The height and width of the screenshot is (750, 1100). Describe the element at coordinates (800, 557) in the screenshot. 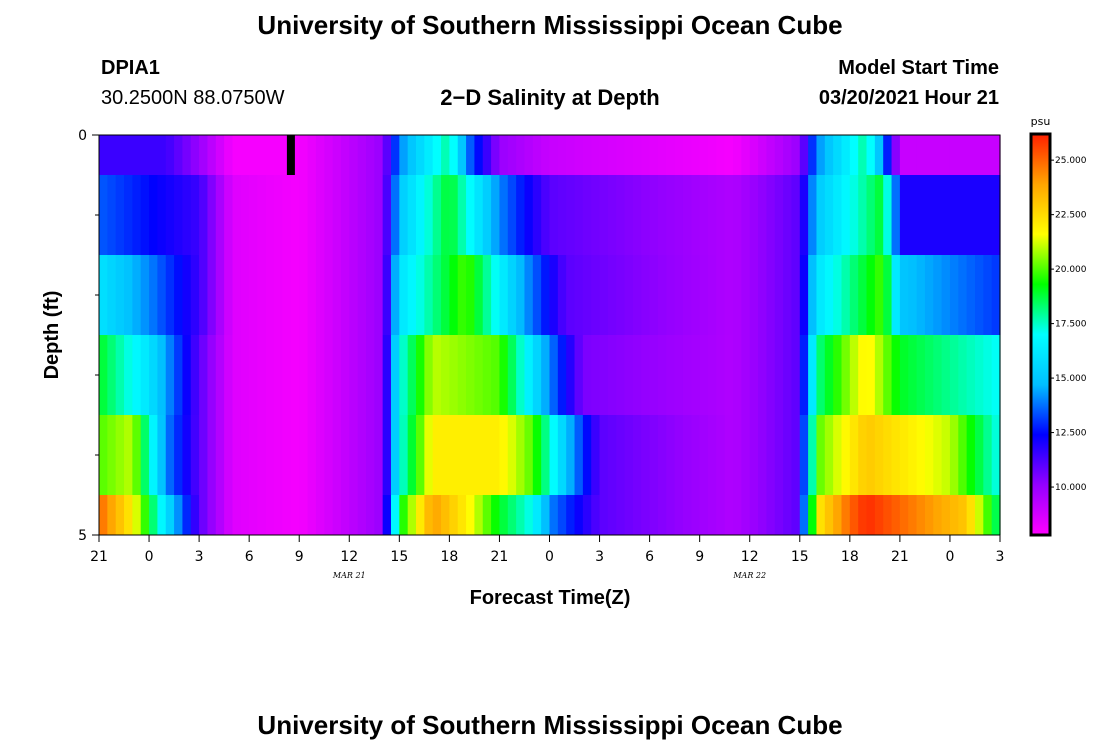

I see `x-tick-label: 15` at that location.